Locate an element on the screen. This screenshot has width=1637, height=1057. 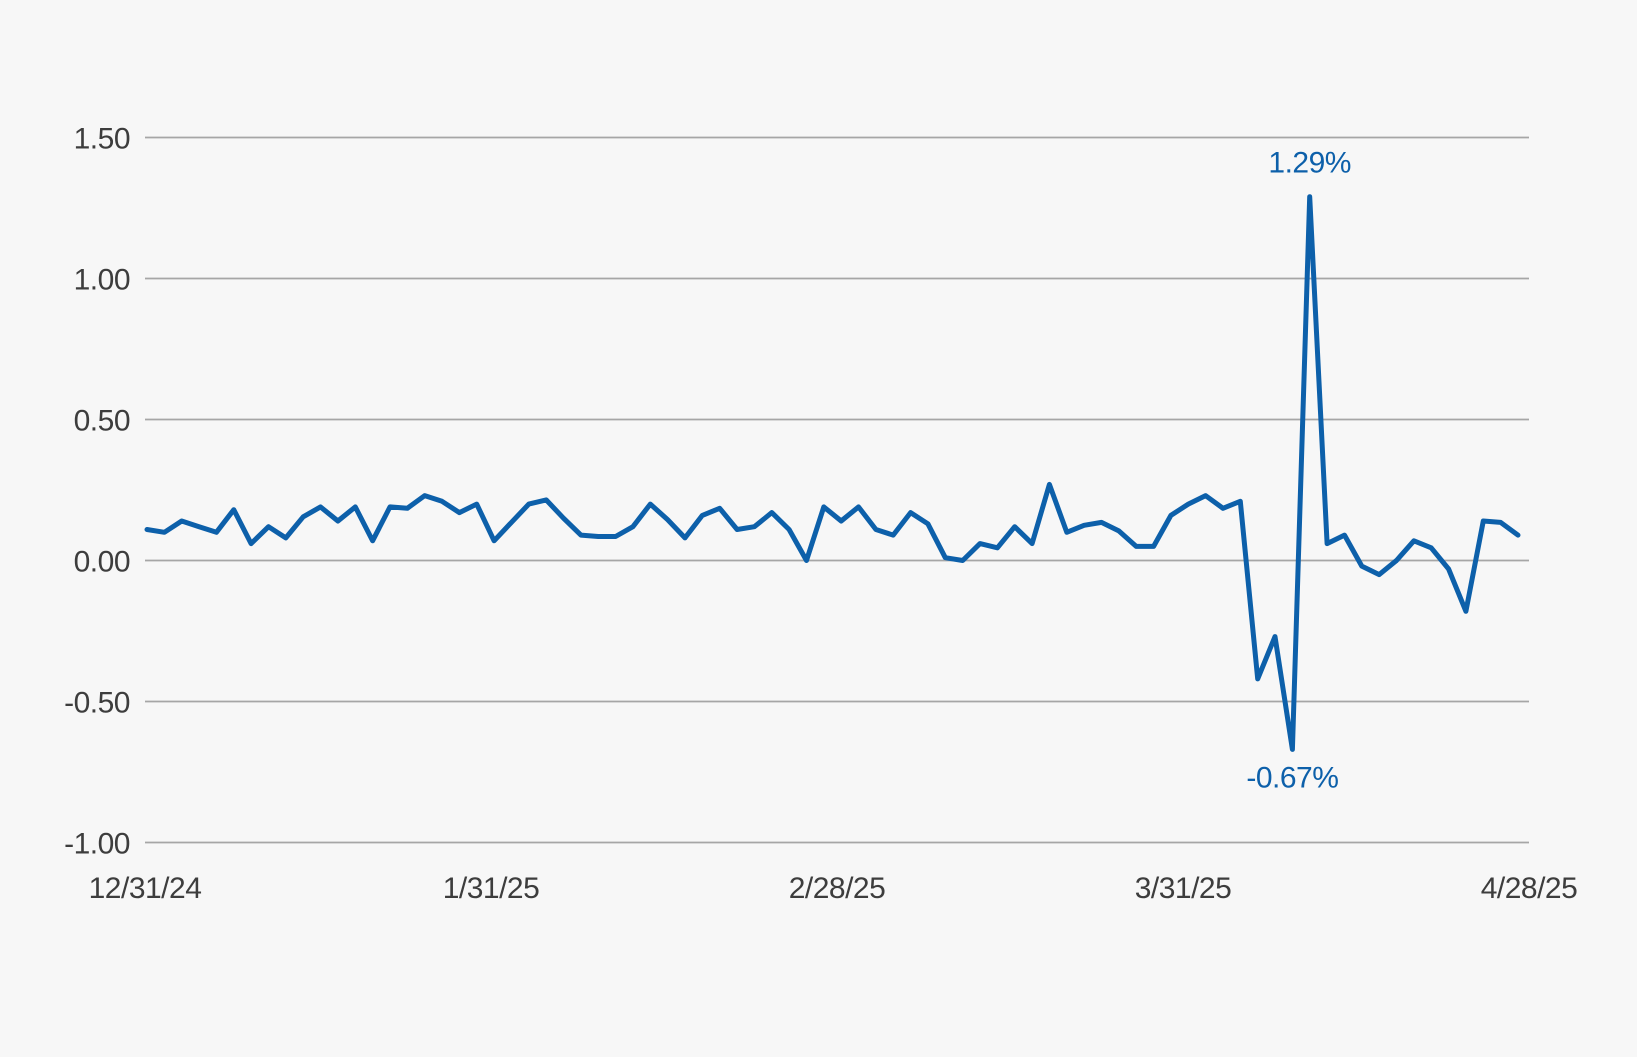
min-value-annotation: -0.67% is located at coordinates (1292, 777).